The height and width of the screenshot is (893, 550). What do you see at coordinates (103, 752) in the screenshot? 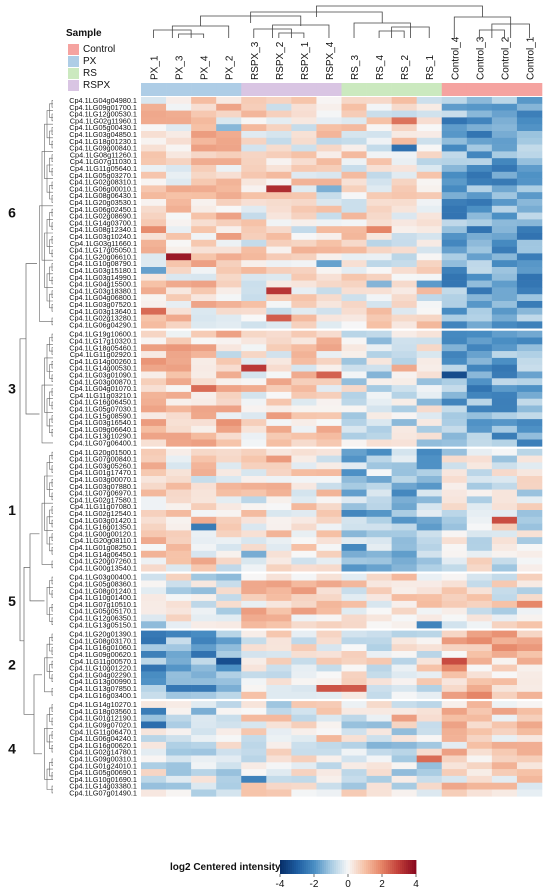
I see `gene-label: Cp4.1LG02g14780.1` at bounding box center [103, 752].